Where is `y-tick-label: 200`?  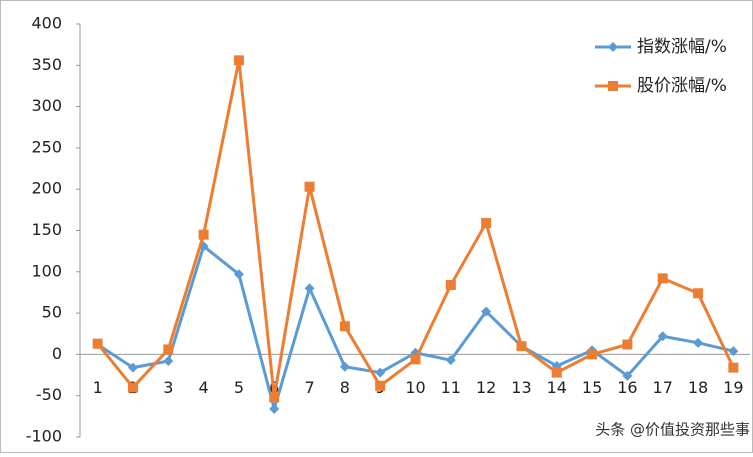 y-tick-label: 200 is located at coordinates (46, 188).